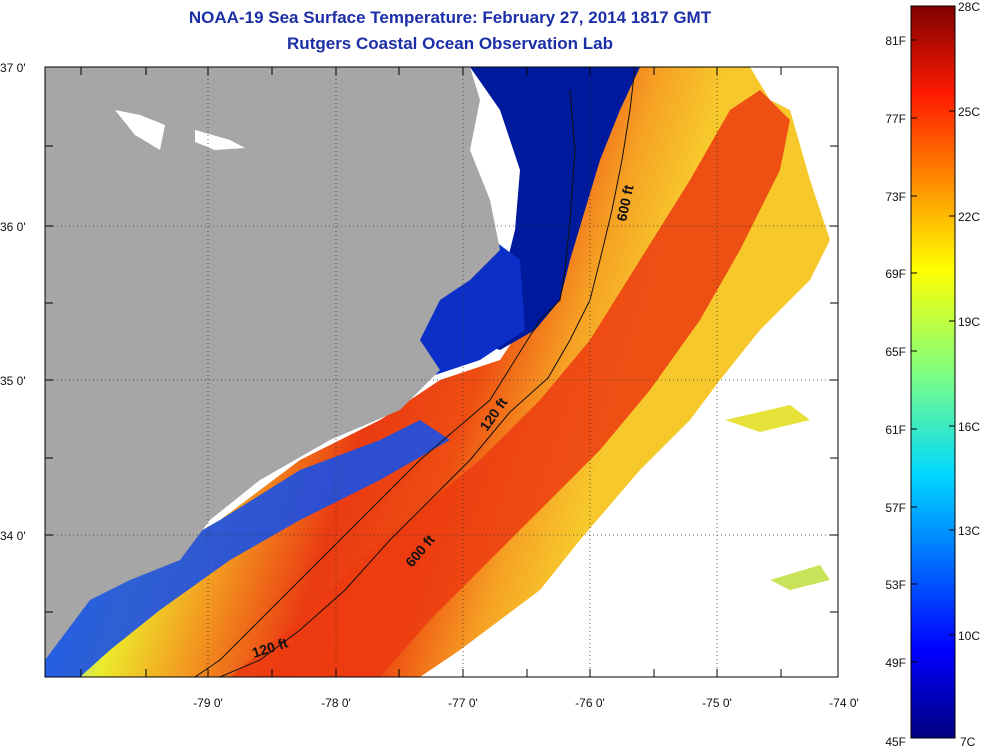 This screenshot has height=754, width=984. Describe the element at coordinates (13, 68) in the screenshot. I see `lat-label: 37 0'` at that location.